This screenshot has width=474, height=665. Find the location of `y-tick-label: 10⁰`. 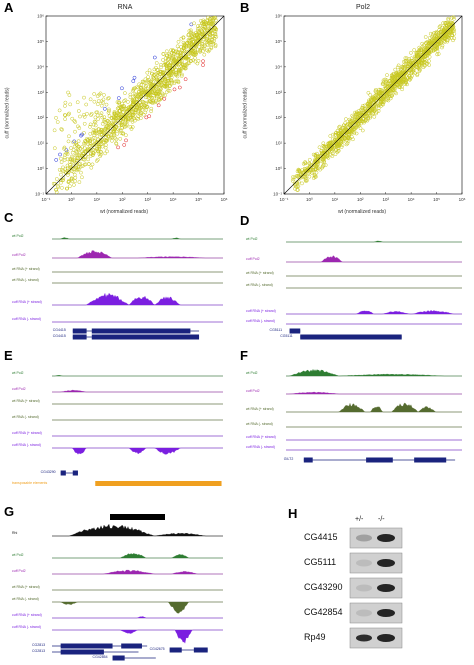

y-tick-label: 10⁰ is located at coordinates (278, 168).